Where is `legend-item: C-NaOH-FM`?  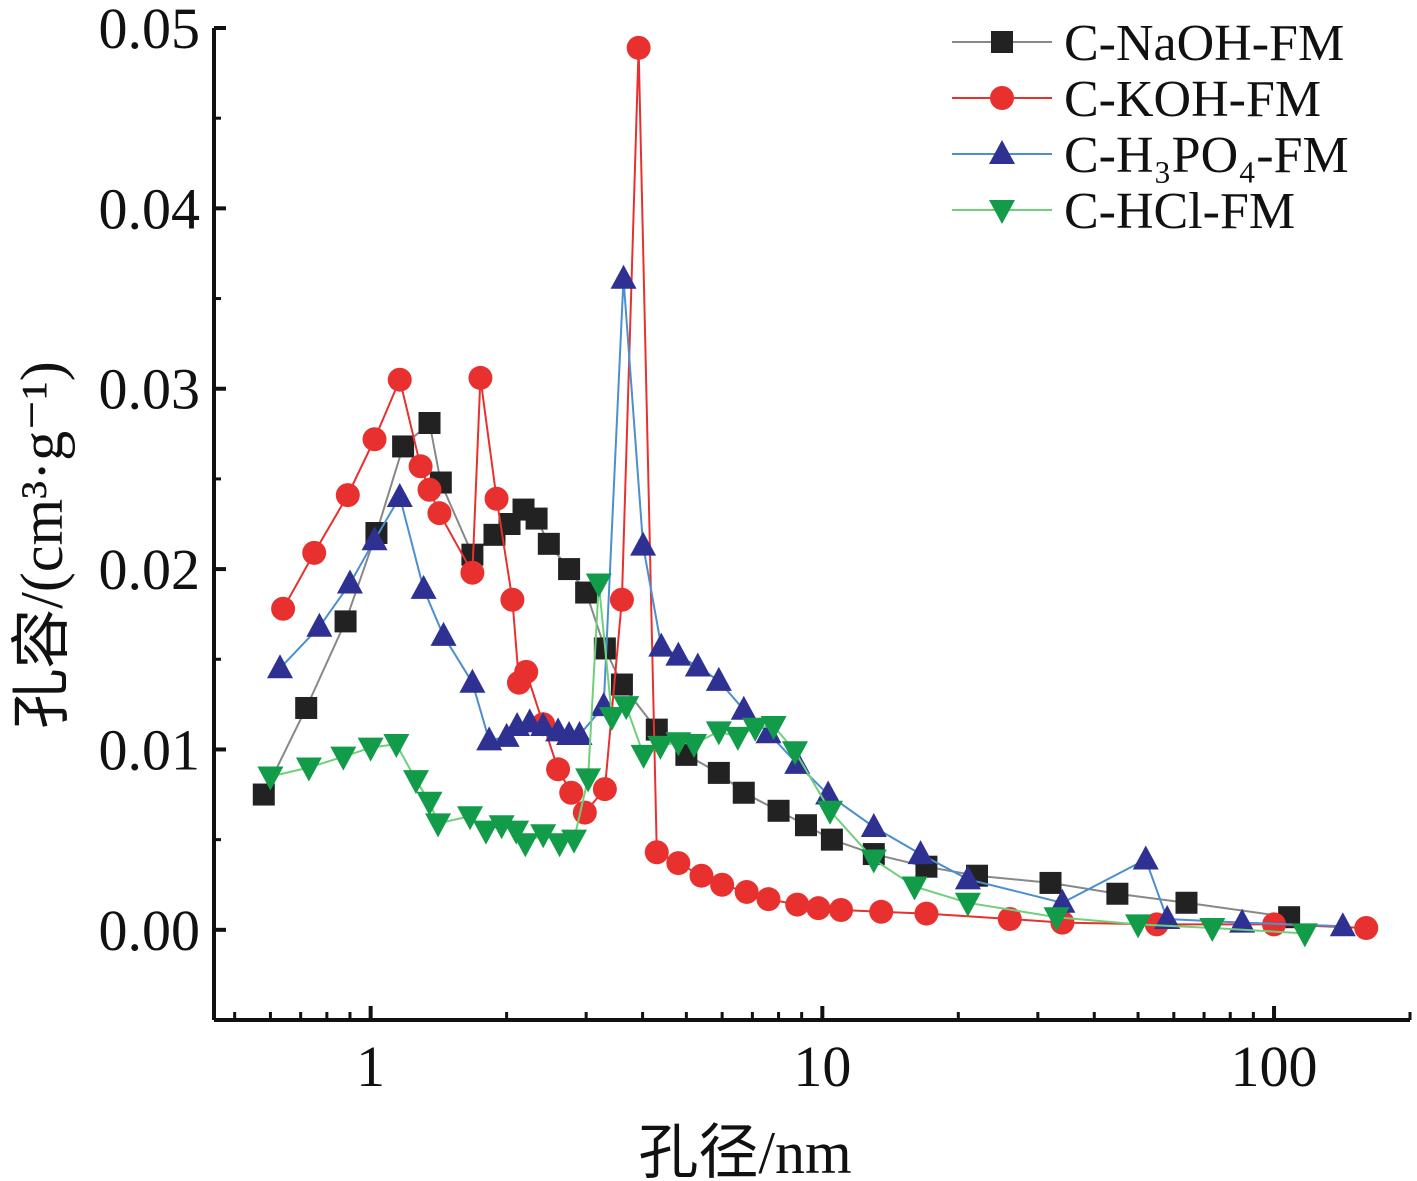
legend-item: C-NaOH-FM is located at coordinates (1148, 43).